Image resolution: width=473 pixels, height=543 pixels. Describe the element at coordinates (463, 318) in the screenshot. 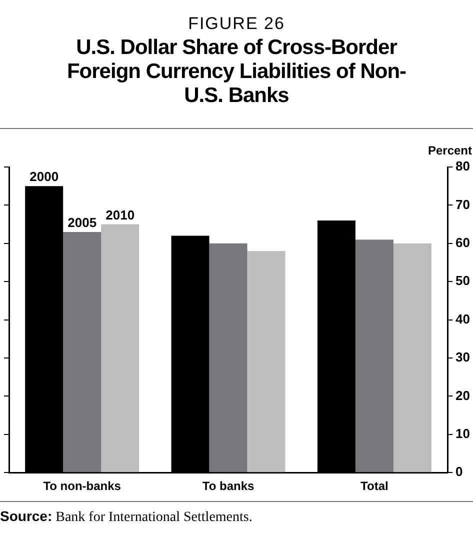

I see `y-tick-label: 40` at that location.